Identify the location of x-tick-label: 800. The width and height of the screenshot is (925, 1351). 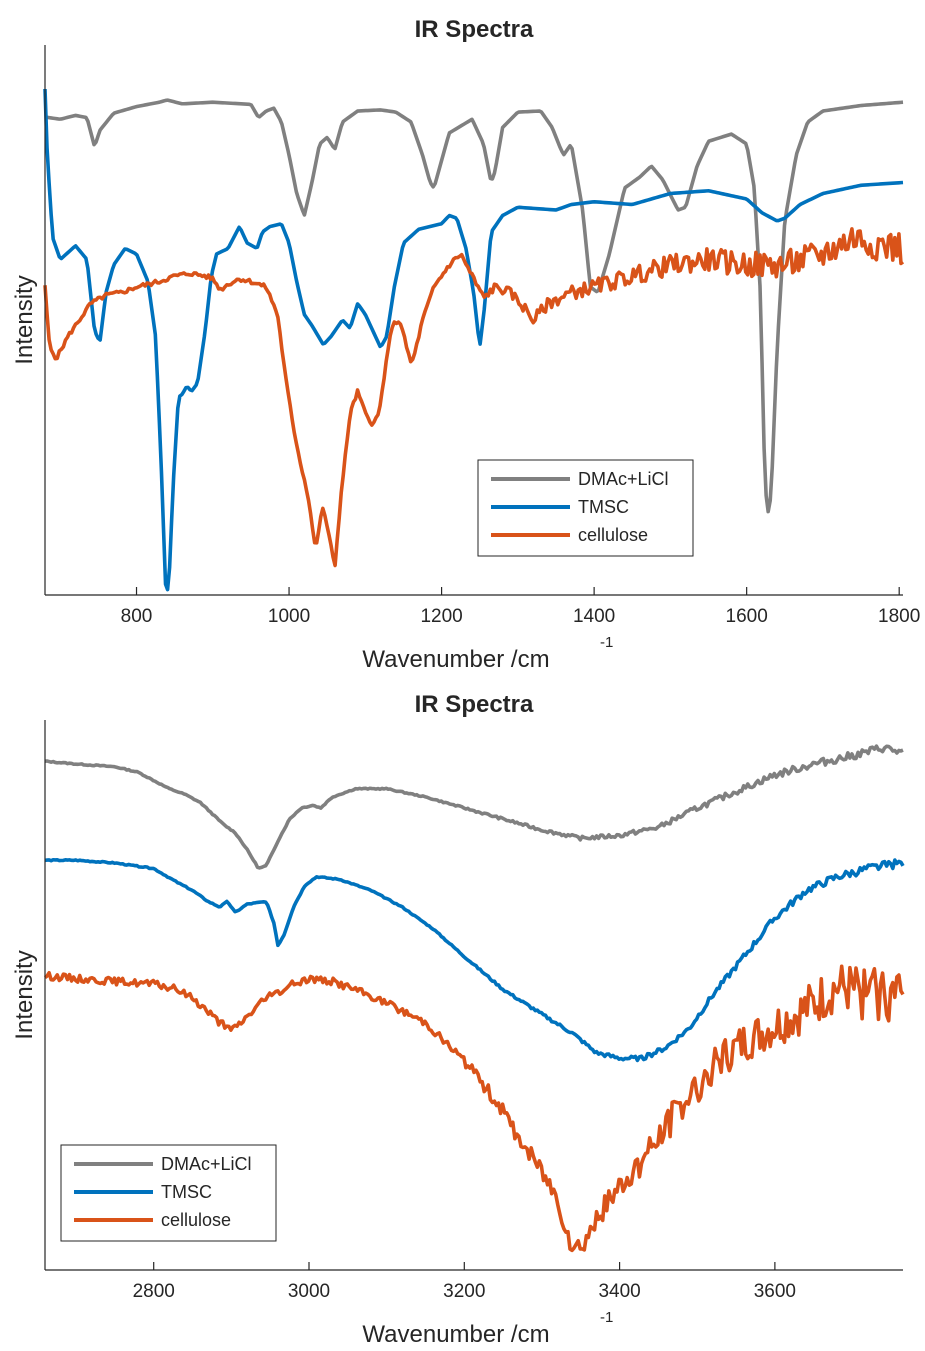
(137, 616).